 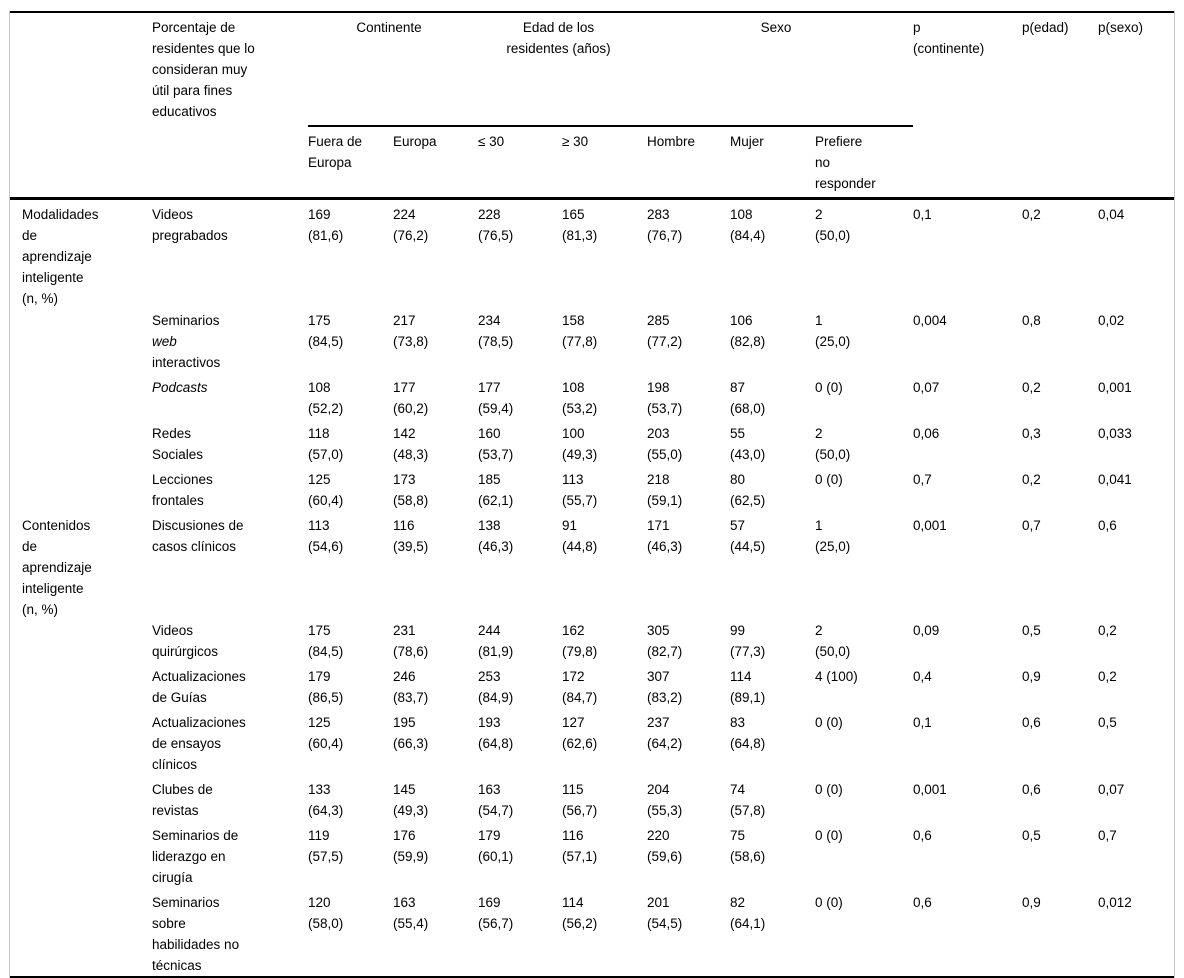 I want to click on cell-mujer: 75 (58,6), so click(x=748, y=846).